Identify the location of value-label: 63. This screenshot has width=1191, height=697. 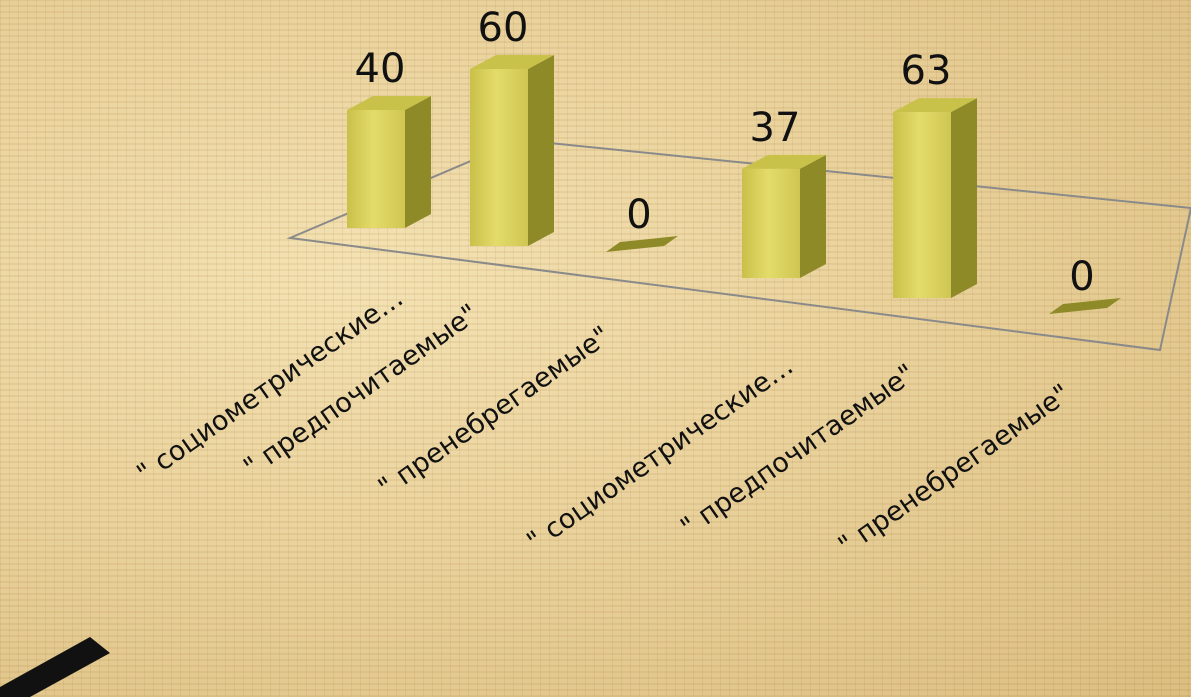
(926, 71).